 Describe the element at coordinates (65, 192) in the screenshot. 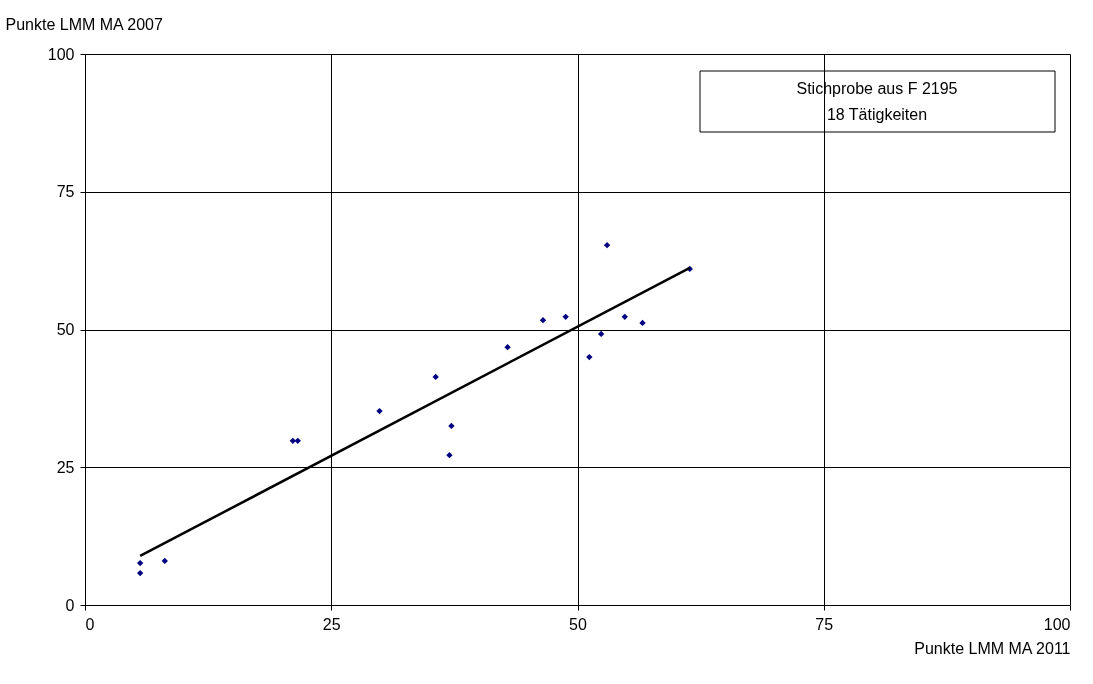

I see `y-tick-label: 75` at that location.